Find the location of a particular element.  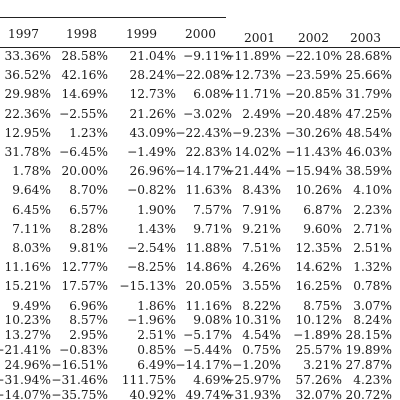

table-cell: 9.60% is located at coordinates (322, 228).